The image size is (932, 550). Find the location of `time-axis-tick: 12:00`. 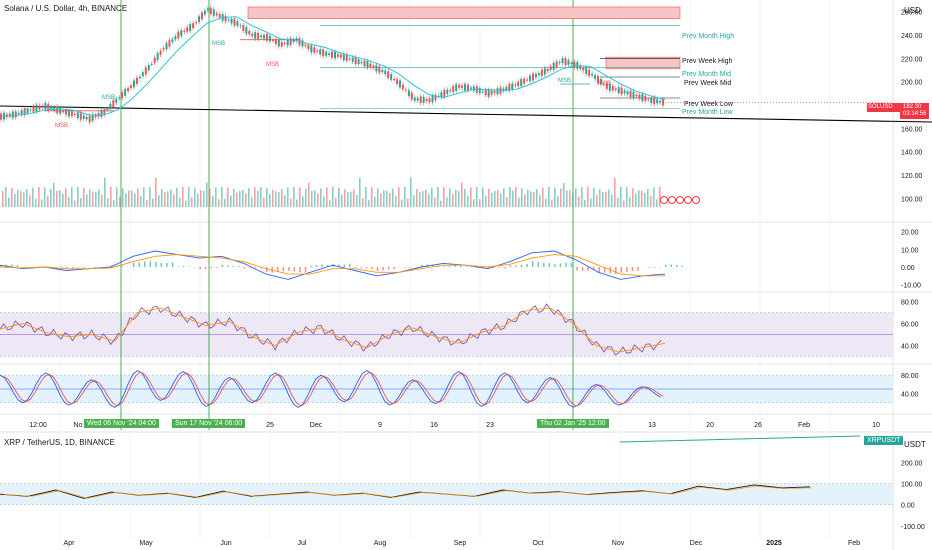

time-axis-tick: 12:00 is located at coordinates (38, 425).